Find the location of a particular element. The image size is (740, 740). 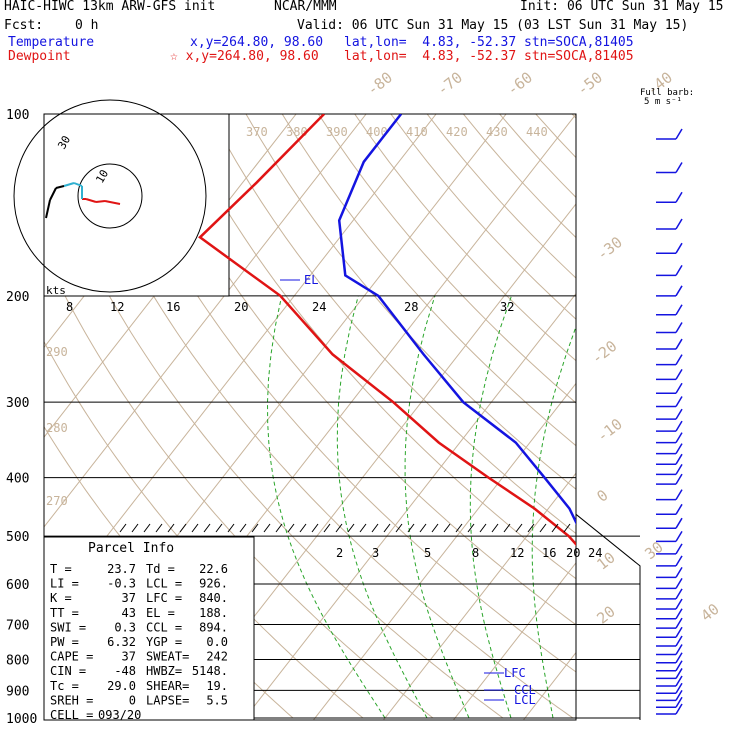

theta-label: 370 is located at coordinates (257, 132).